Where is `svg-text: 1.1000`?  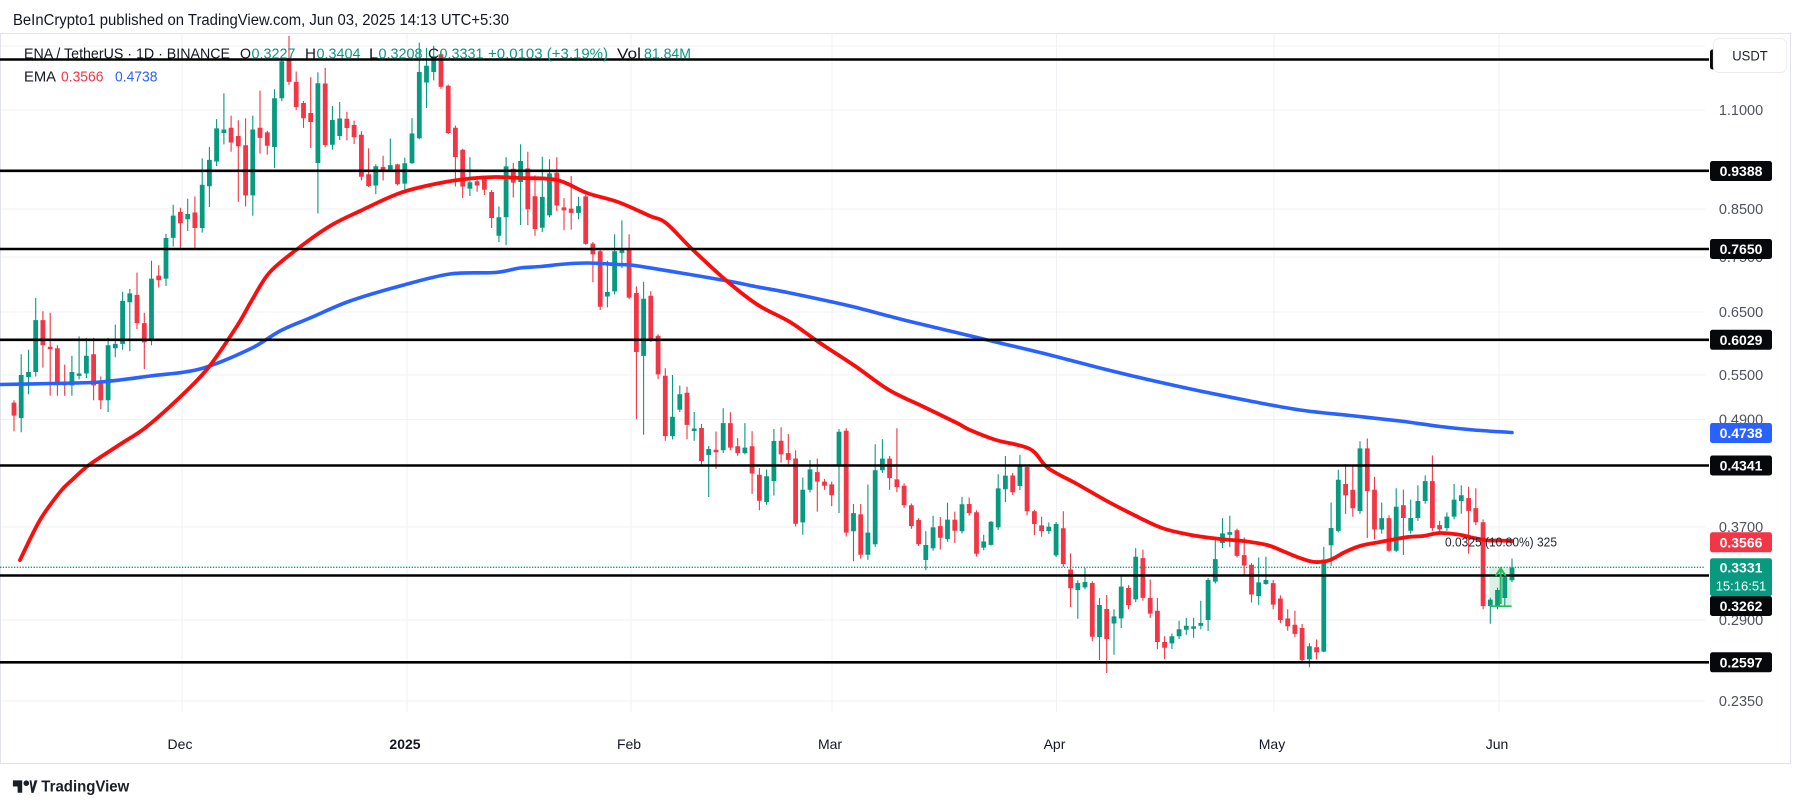 svg-text: 1.1000 is located at coordinates (1741, 111).